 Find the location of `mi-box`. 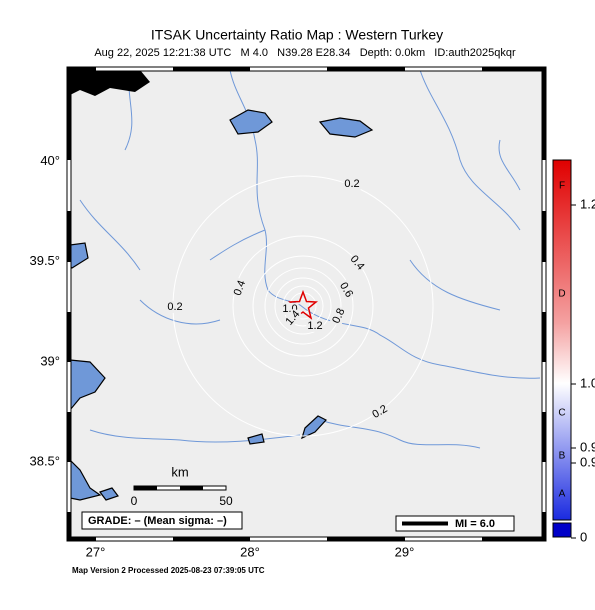

mi-box is located at coordinates (455, 523).